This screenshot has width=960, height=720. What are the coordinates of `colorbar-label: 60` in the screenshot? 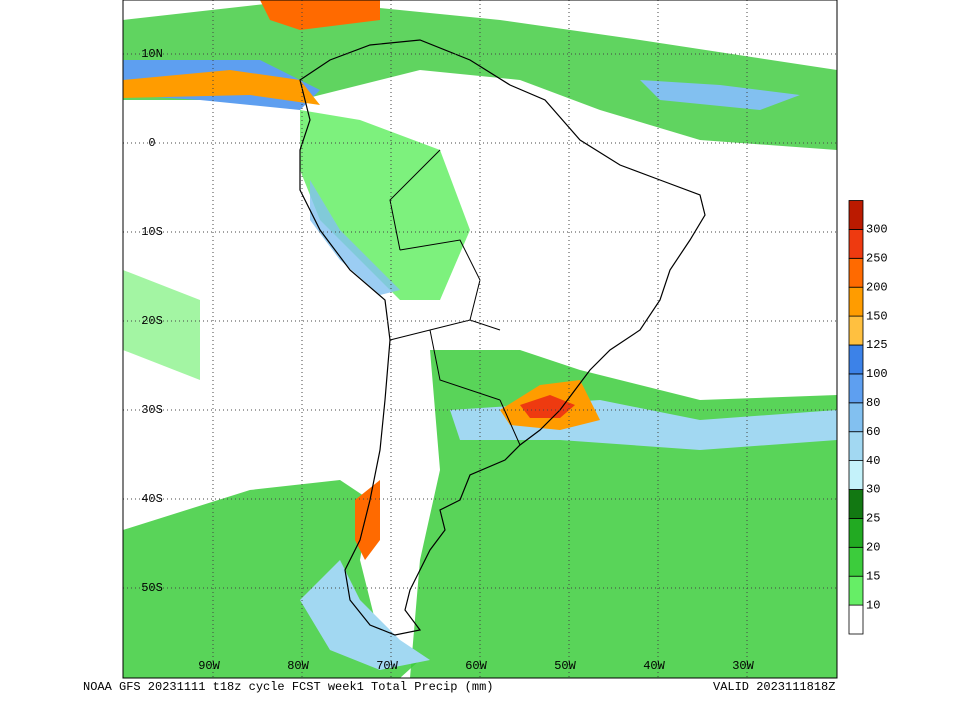 It's located at (873, 432).